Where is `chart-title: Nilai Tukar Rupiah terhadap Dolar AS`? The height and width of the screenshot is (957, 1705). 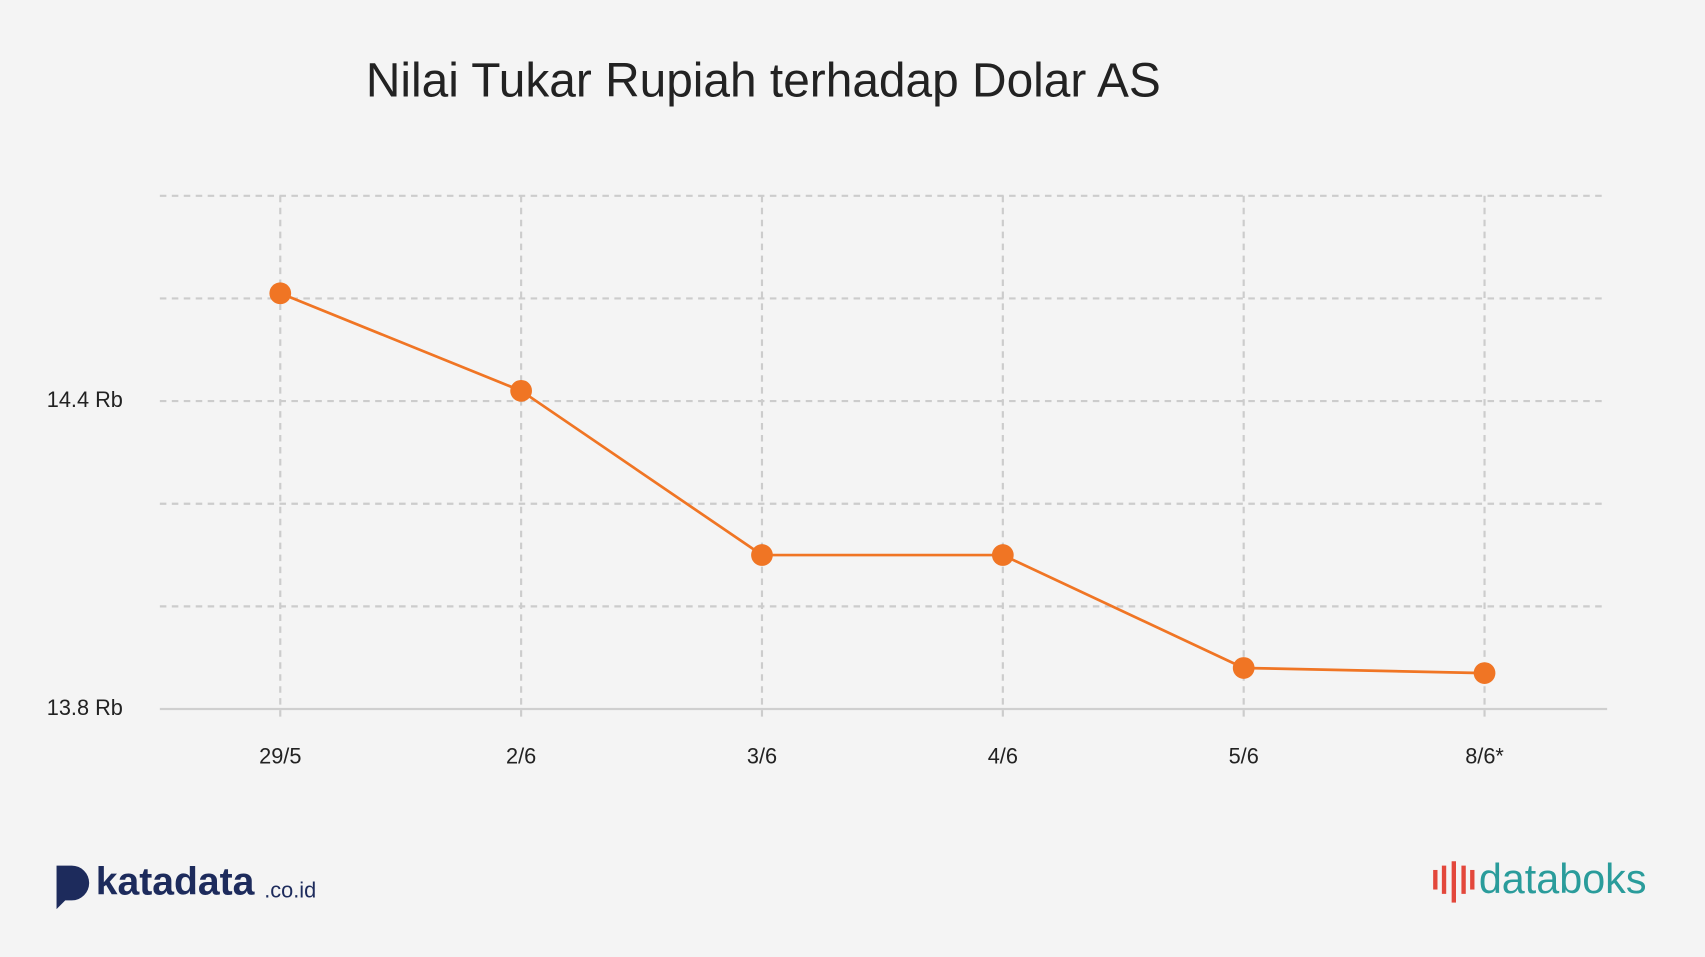
chart-title: Nilai Tukar Rupiah terhadap Dolar AS is located at coordinates (763, 80).